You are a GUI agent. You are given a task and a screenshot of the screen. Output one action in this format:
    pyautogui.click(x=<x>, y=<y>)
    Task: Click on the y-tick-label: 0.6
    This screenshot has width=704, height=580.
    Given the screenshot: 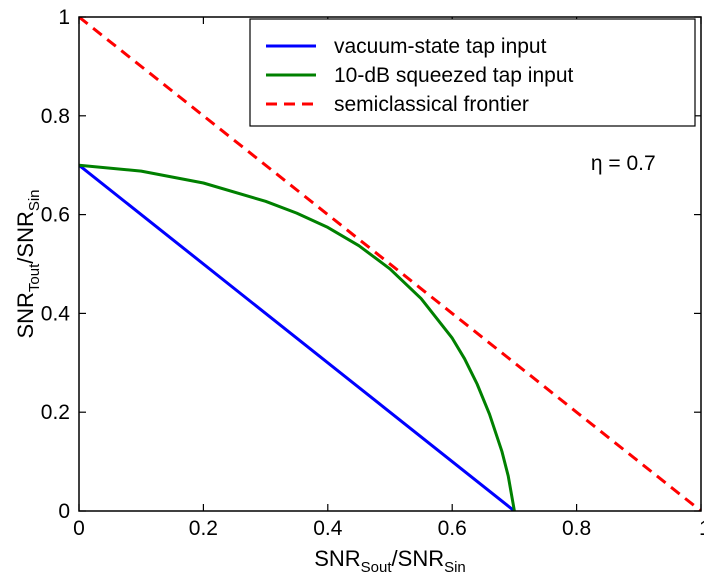 What is the action you would take?
    pyautogui.click(x=55, y=215)
    